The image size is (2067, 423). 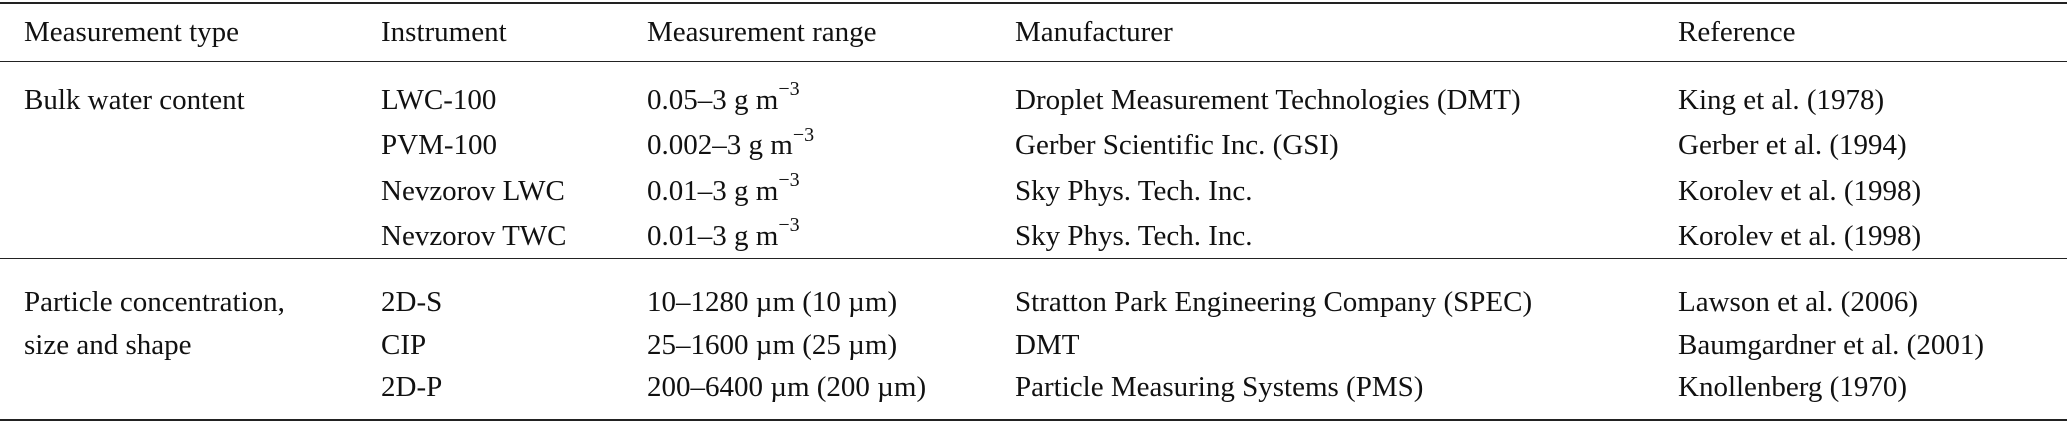 I want to click on measurement-range: 10–1280 µm (10 µm), so click(x=772, y=302).